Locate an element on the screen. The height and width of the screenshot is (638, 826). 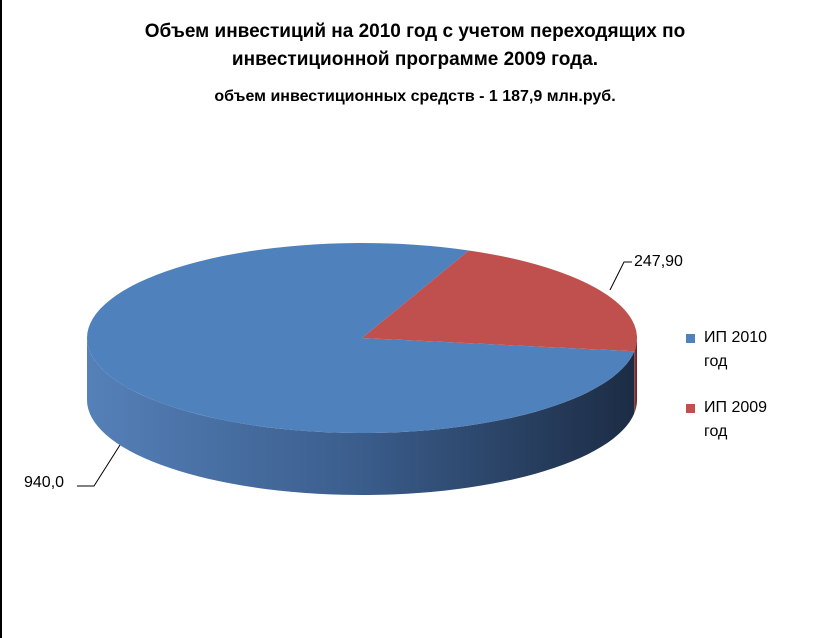
pie-slice is located at coordinates (499, 332).